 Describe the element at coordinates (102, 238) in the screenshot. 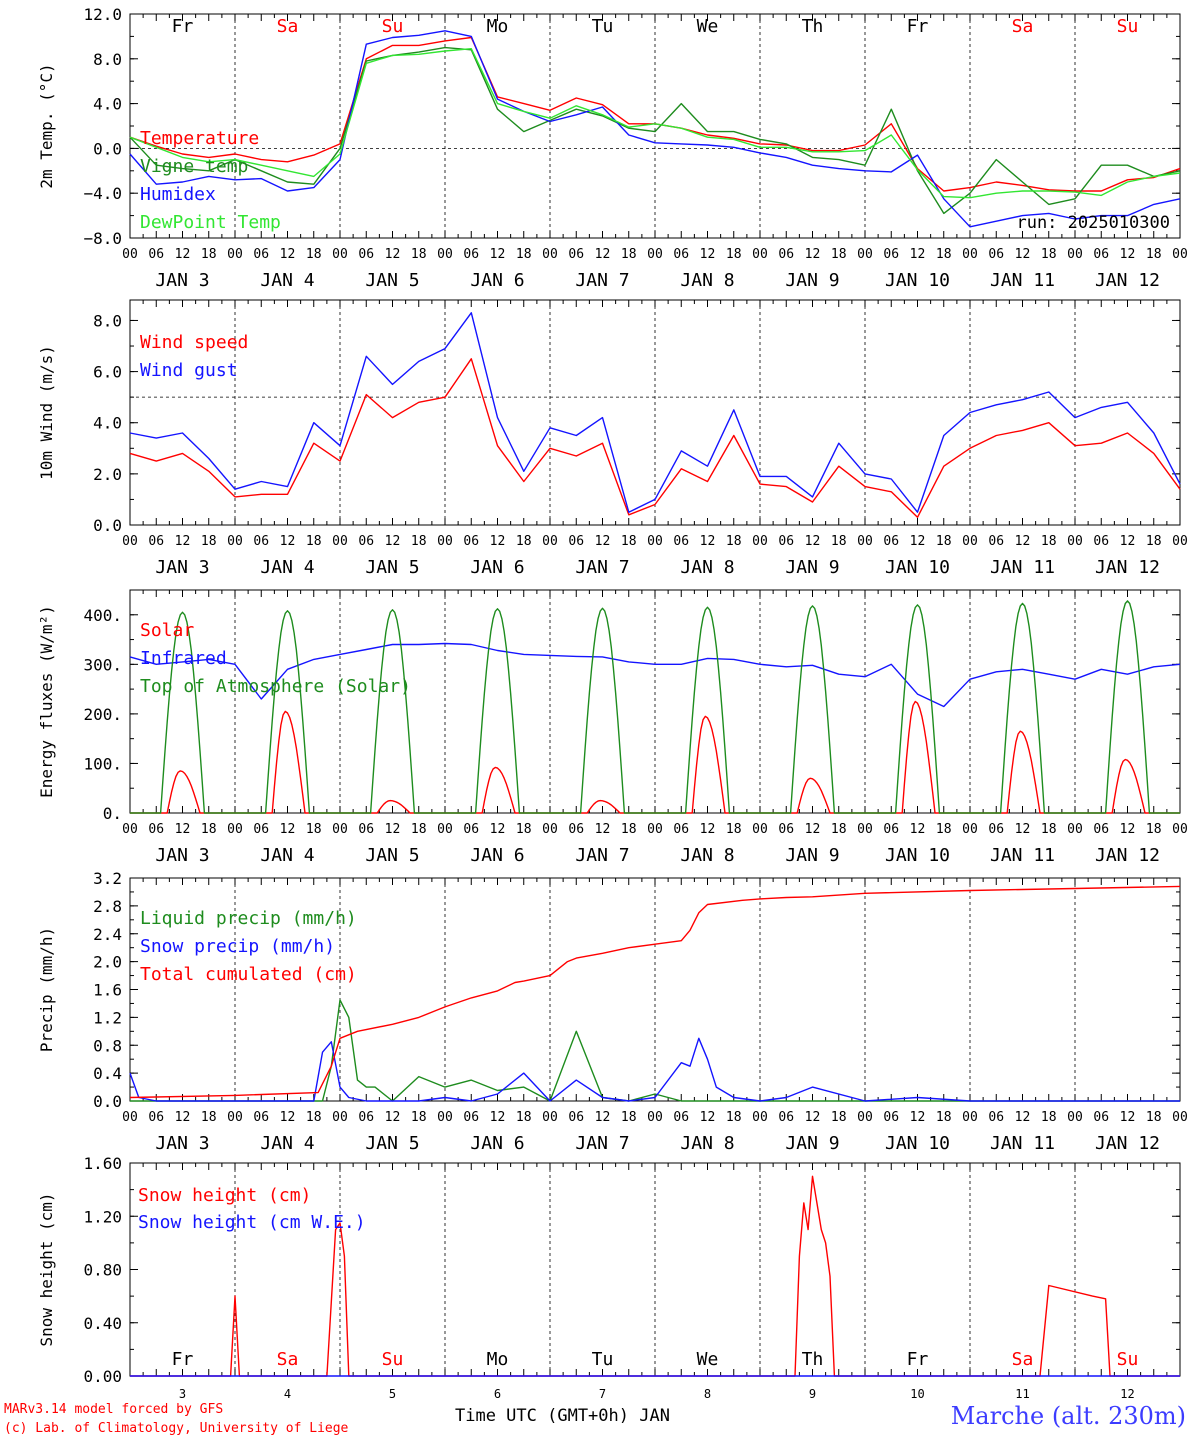

I see `y-tick-label: −8.0` at that location.